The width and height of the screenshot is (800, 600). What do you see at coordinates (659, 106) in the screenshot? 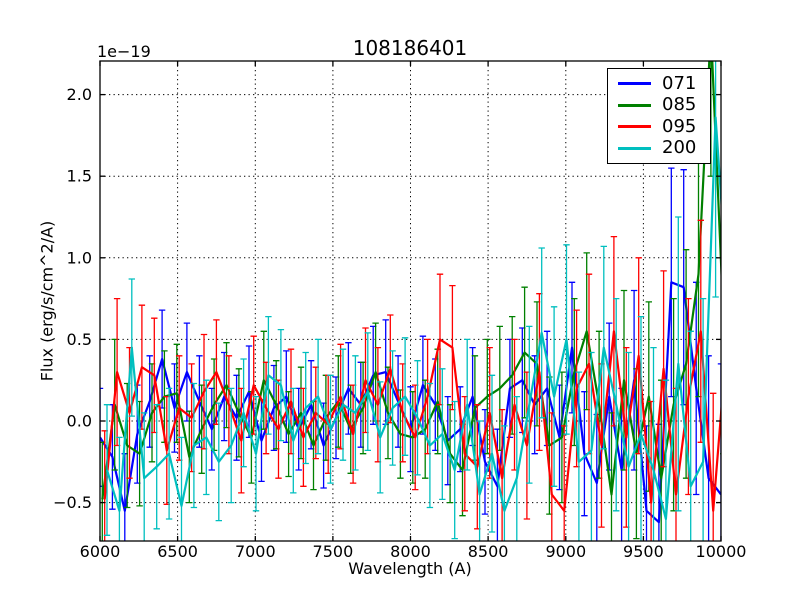
I see `legend-item-085: 085` at bounding box center [659, 106].